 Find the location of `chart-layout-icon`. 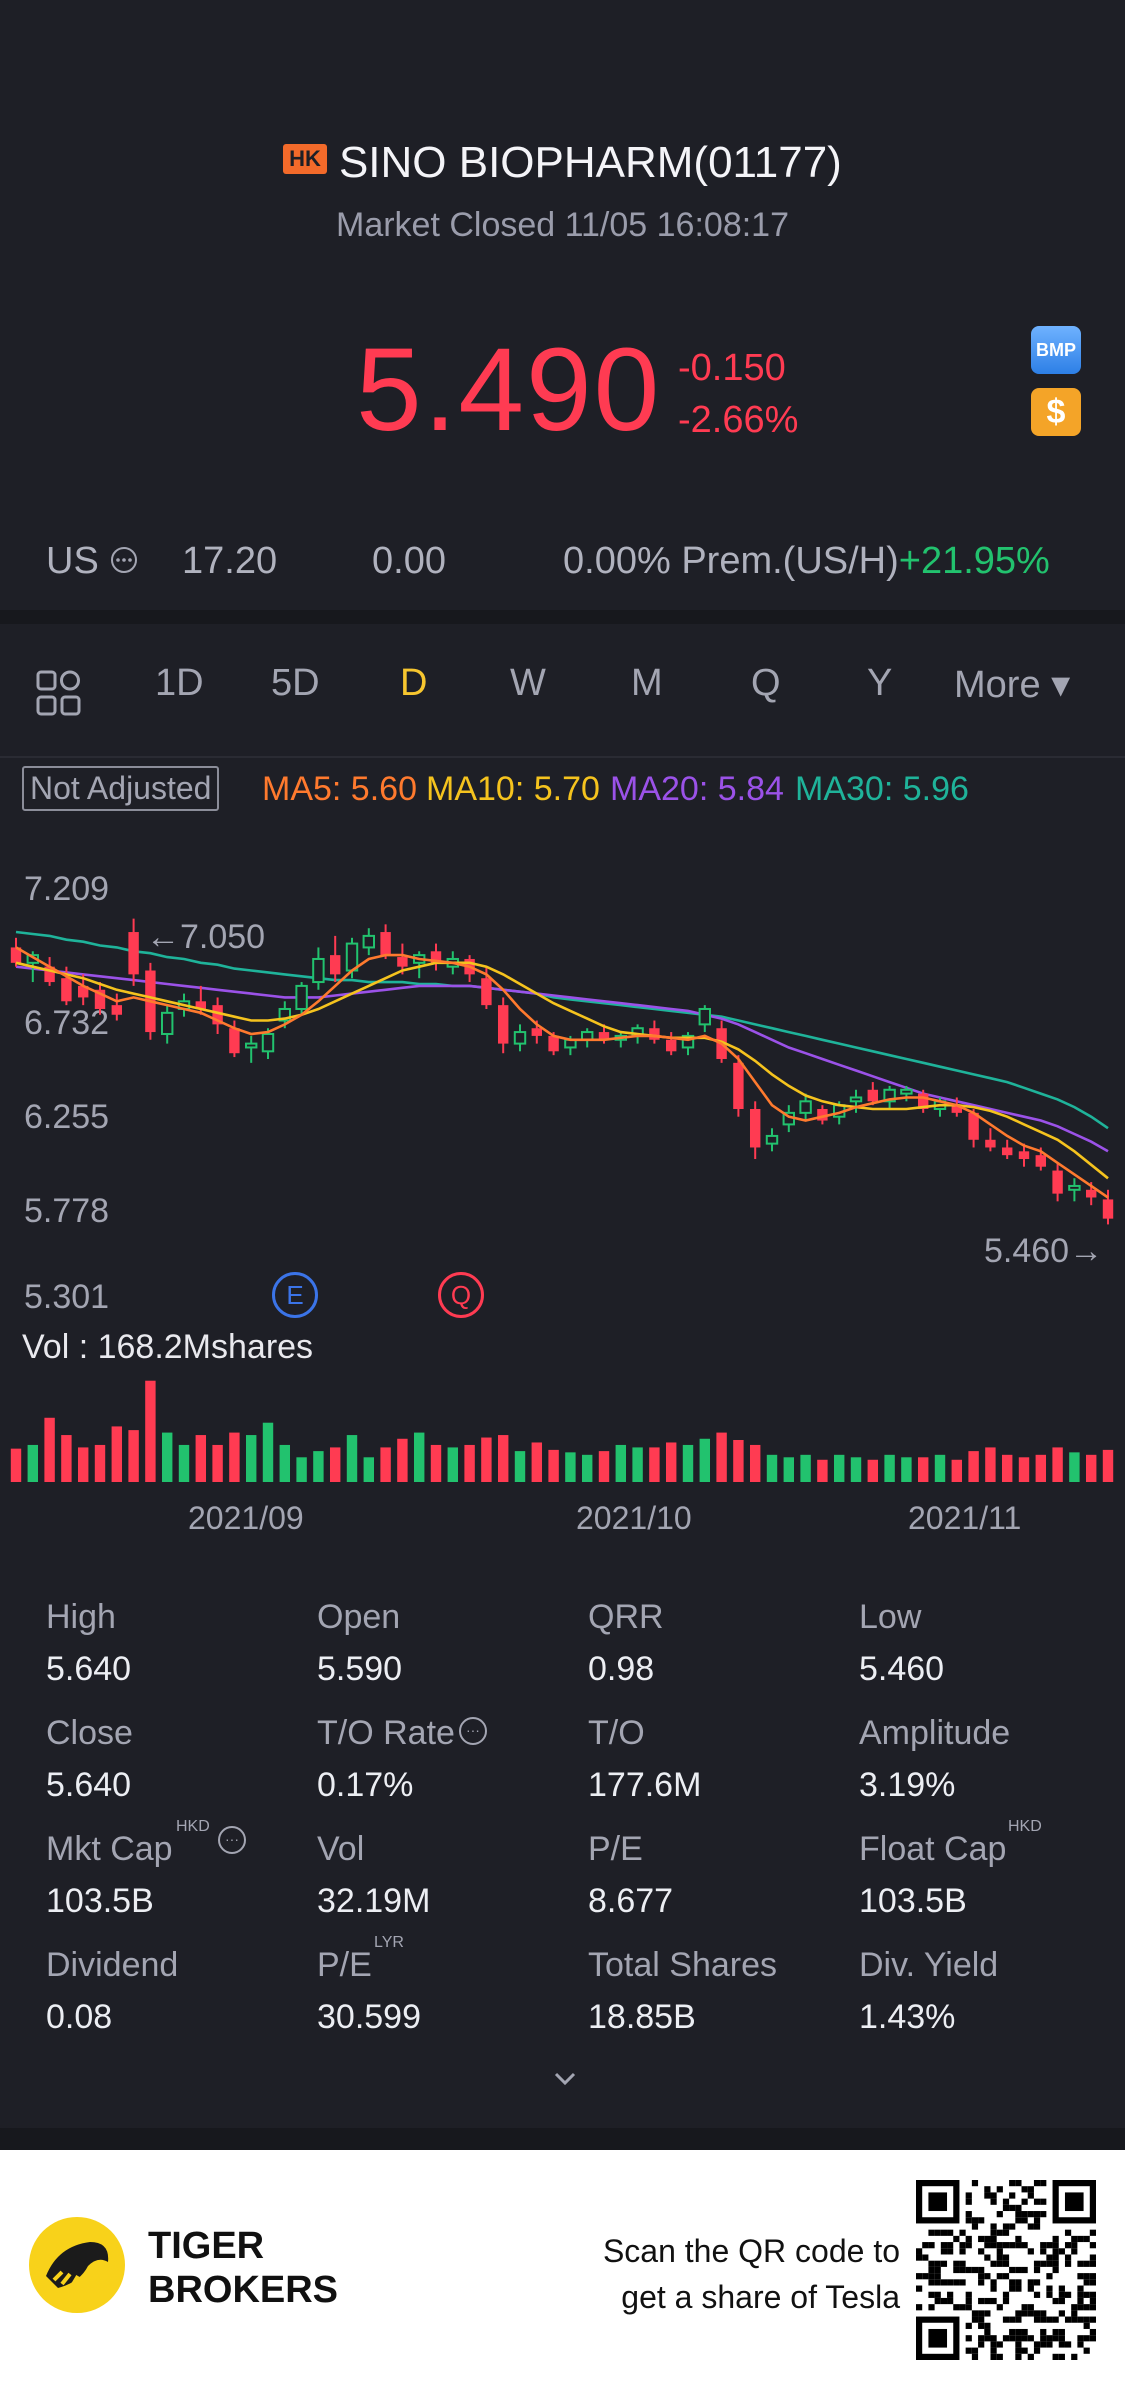

chart-layout-icon is located at coordinates (59, 693).